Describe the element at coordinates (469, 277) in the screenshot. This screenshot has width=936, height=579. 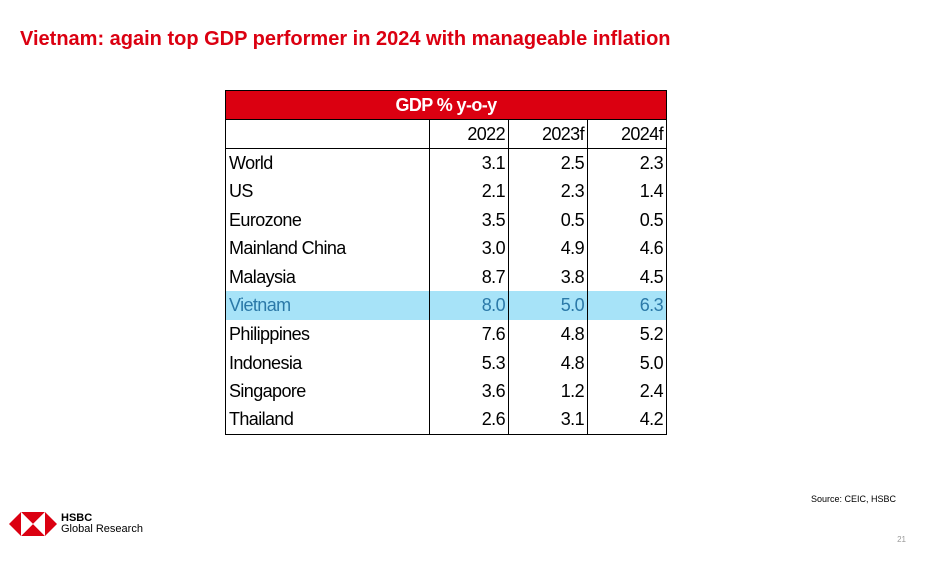
I see `value-2022-cell: 8.7` at that location.